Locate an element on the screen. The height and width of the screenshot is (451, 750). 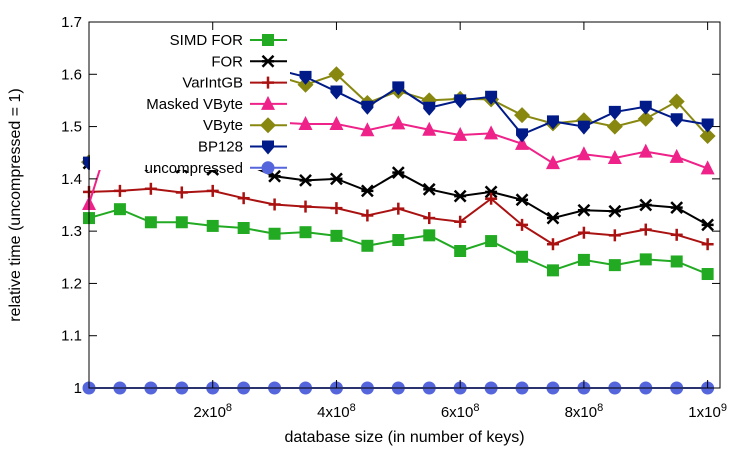
y-axis-title: relative time (uncompressed = 1) is located at coordinates (15, 204).